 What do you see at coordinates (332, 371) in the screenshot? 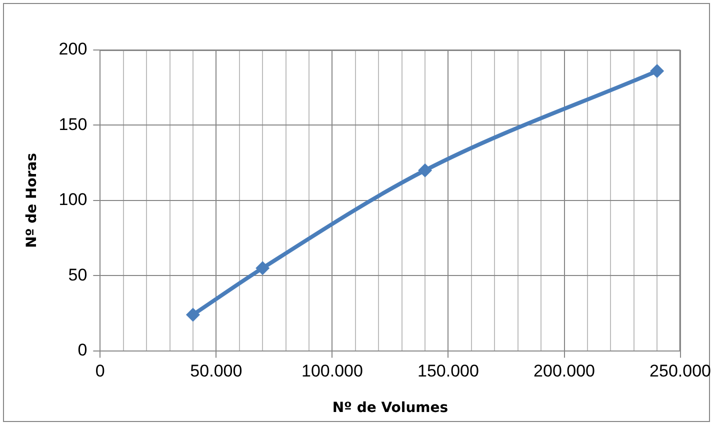
I see `x-tick-label: 100.000` at bounding box center [332, 371].